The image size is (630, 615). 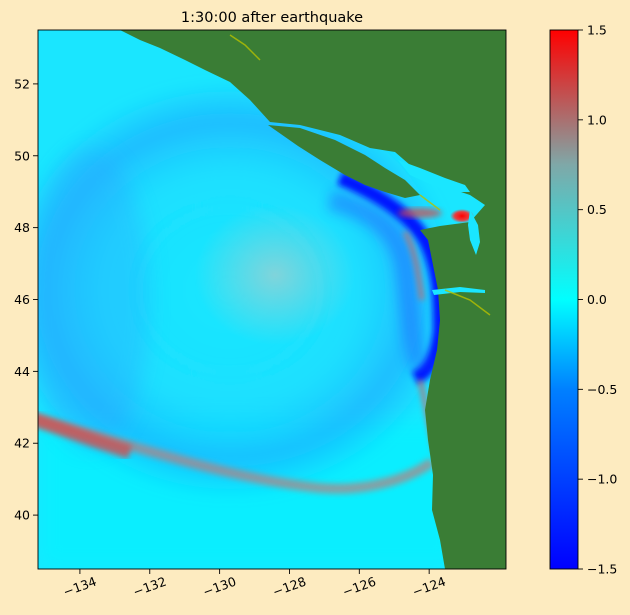 I want to click on y-tick-label: 42, so click(x=22, y=443).